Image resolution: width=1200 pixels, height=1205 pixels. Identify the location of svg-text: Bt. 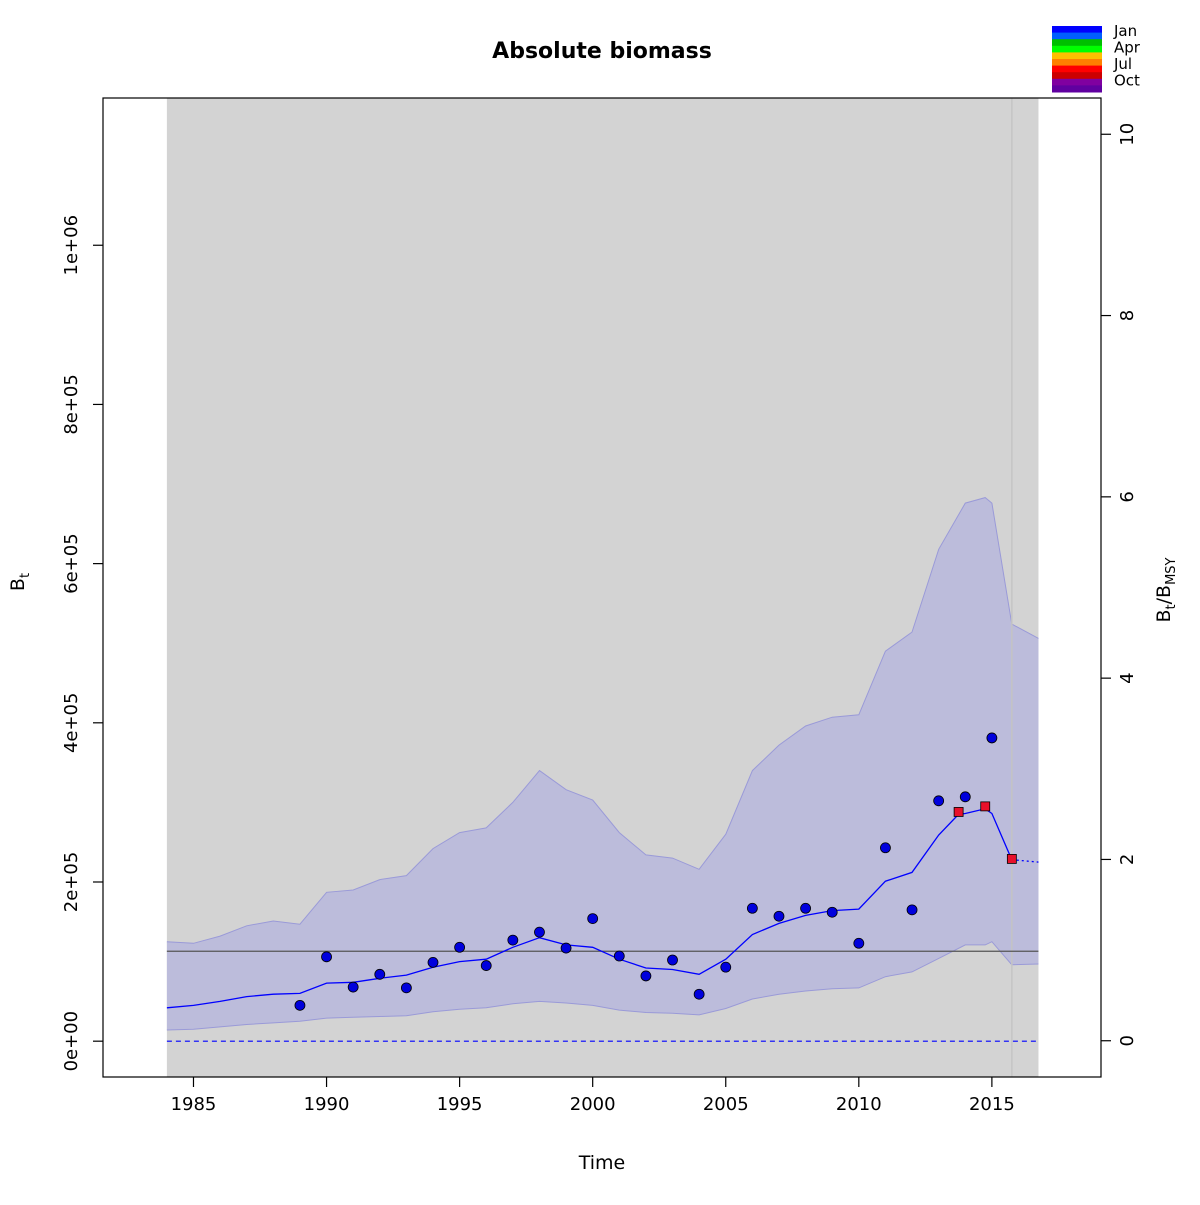
(20, 582).